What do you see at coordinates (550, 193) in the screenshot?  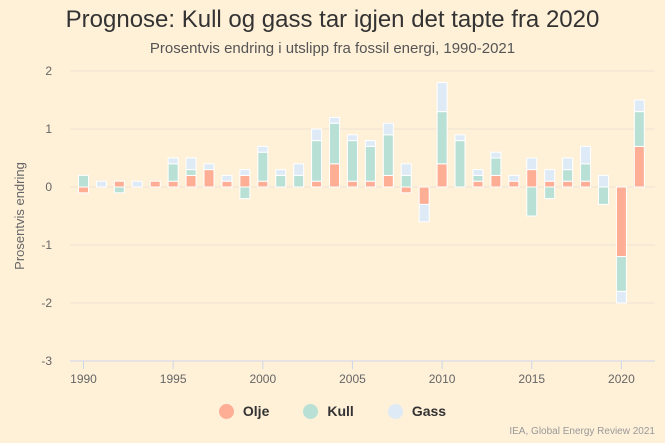 I see `bar-kull-2016` at bounding box center [550, 193].